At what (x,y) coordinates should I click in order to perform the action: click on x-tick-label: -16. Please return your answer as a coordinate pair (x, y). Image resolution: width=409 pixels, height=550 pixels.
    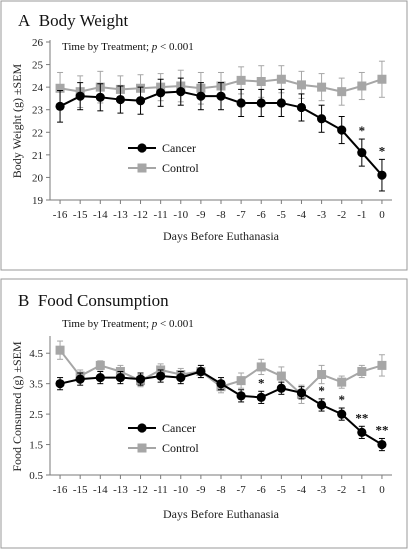
    Looking at the image, I should click on (60, 490).